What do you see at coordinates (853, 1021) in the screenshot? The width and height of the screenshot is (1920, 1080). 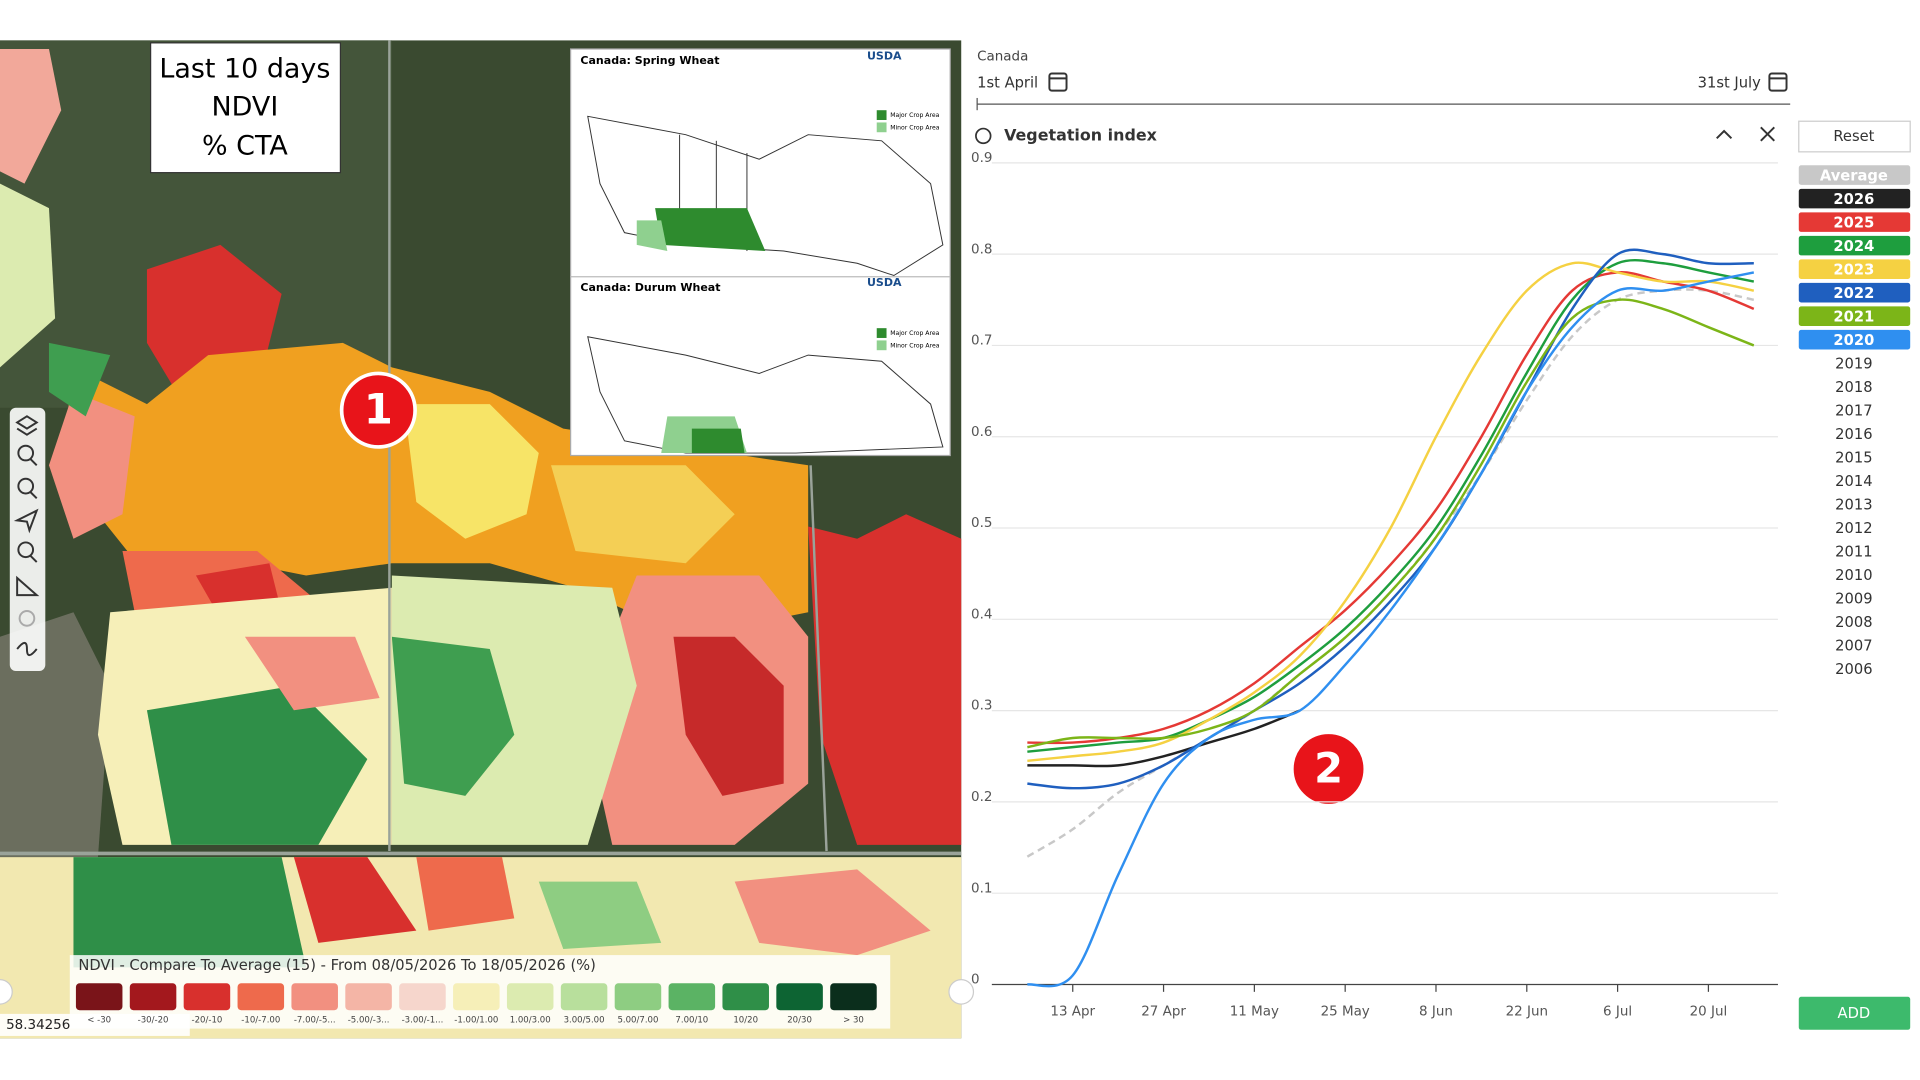 I see `legend-label: > 30` at bounding box center [853, 1021].